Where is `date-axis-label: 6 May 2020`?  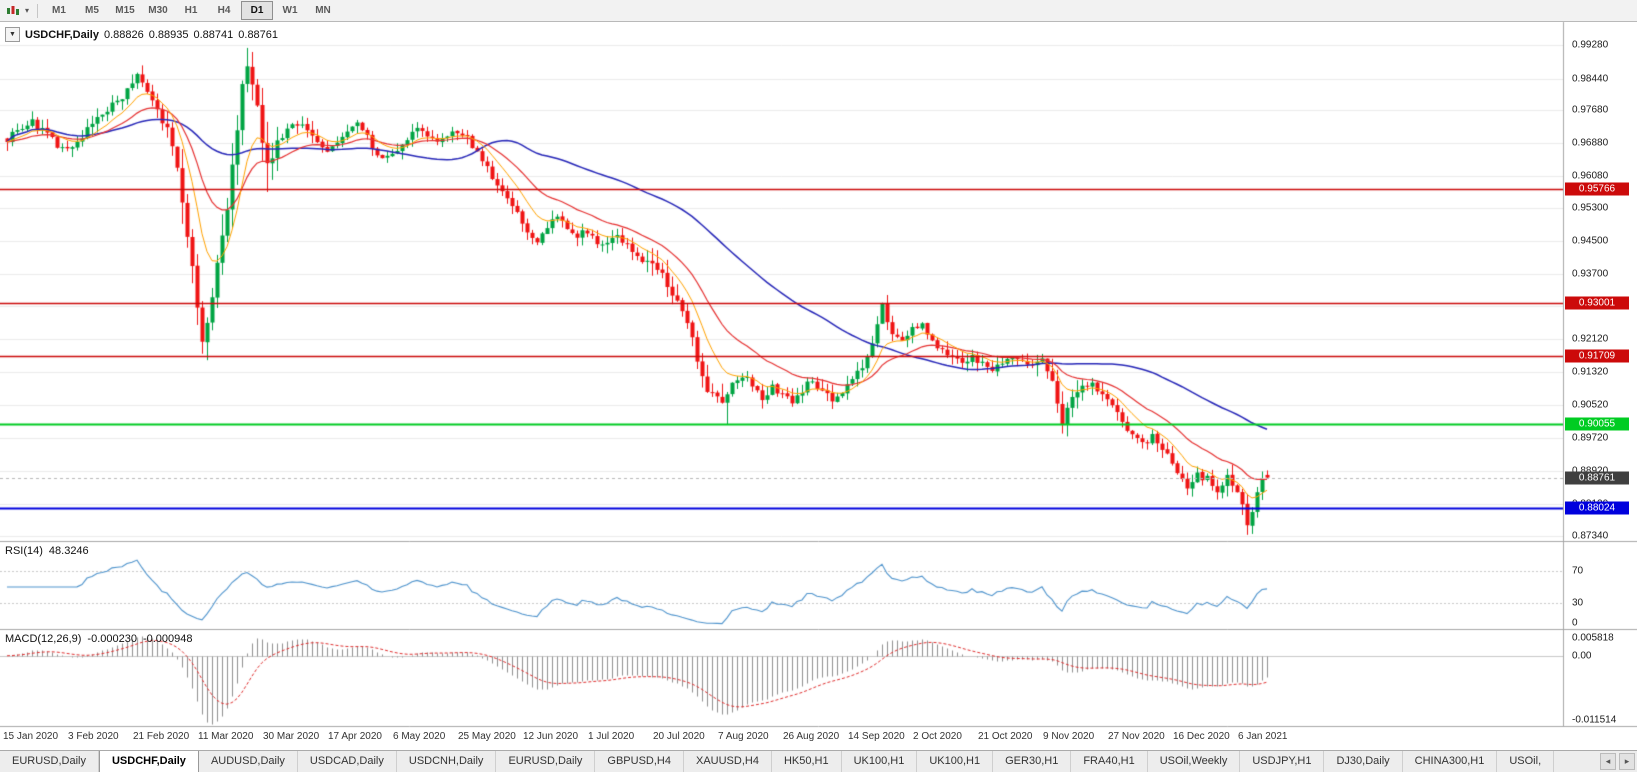 date-axis-label: 6 May 2020 is located at coordinates (419, 736).